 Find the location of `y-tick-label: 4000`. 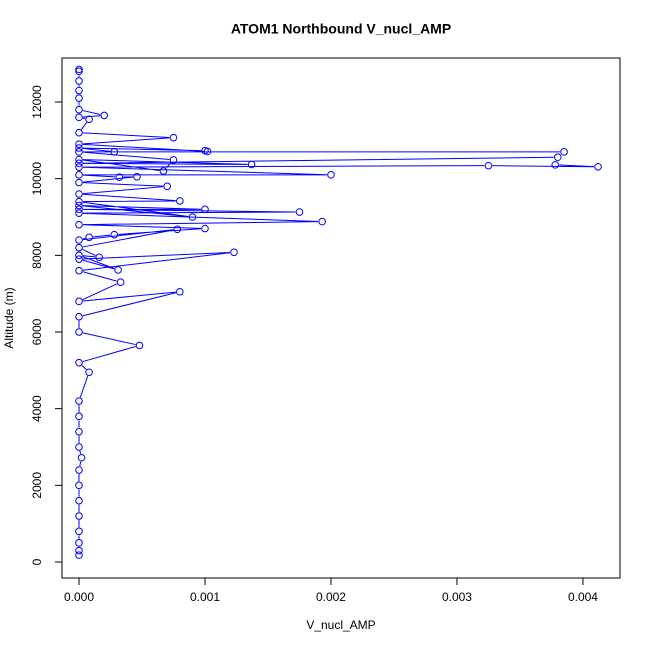

y-tick-label: 4000 is located at coordinates (37, 408).